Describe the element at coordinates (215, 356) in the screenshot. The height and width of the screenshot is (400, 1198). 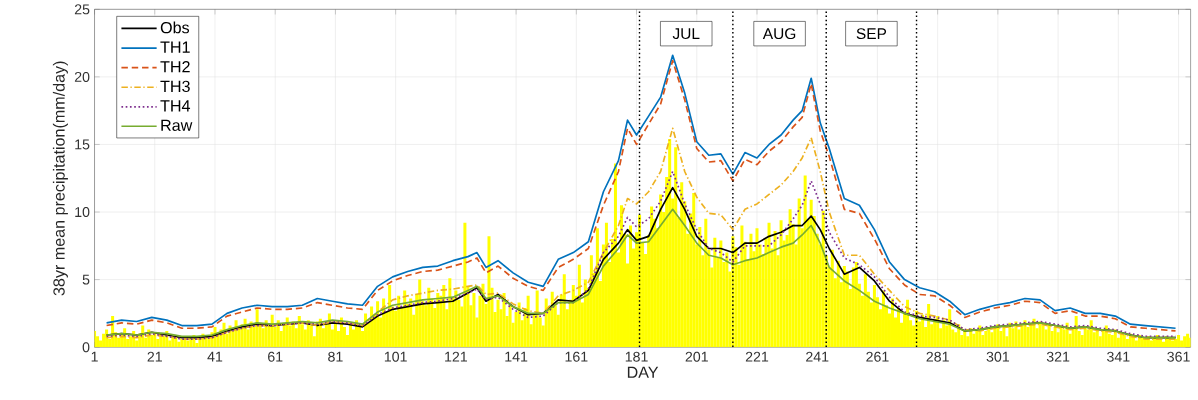
I see `x-tick-label: 41` at that location.